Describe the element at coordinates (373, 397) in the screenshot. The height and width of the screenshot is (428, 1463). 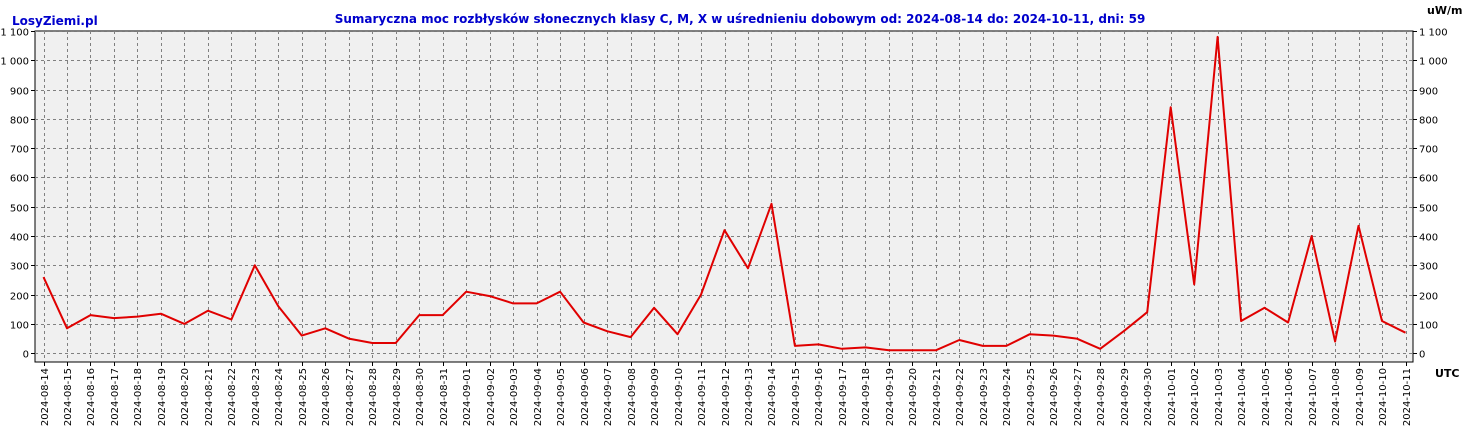
I see `x-tick-label: 2024-08-28` at that location.